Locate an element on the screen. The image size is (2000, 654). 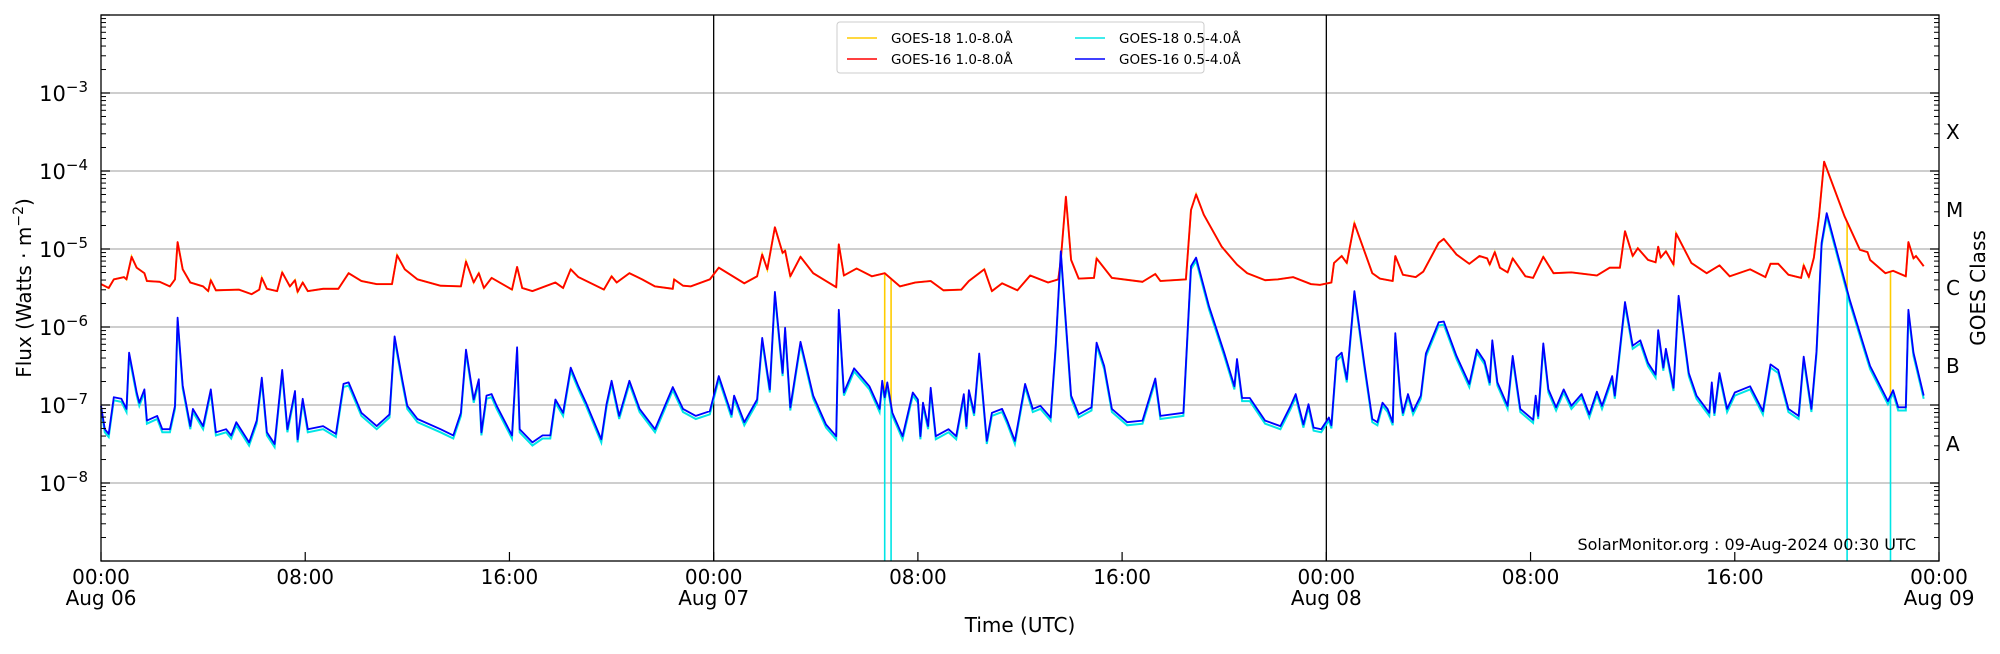
goes-class-labels: A B C M X is located at coordinates (1954, 288).